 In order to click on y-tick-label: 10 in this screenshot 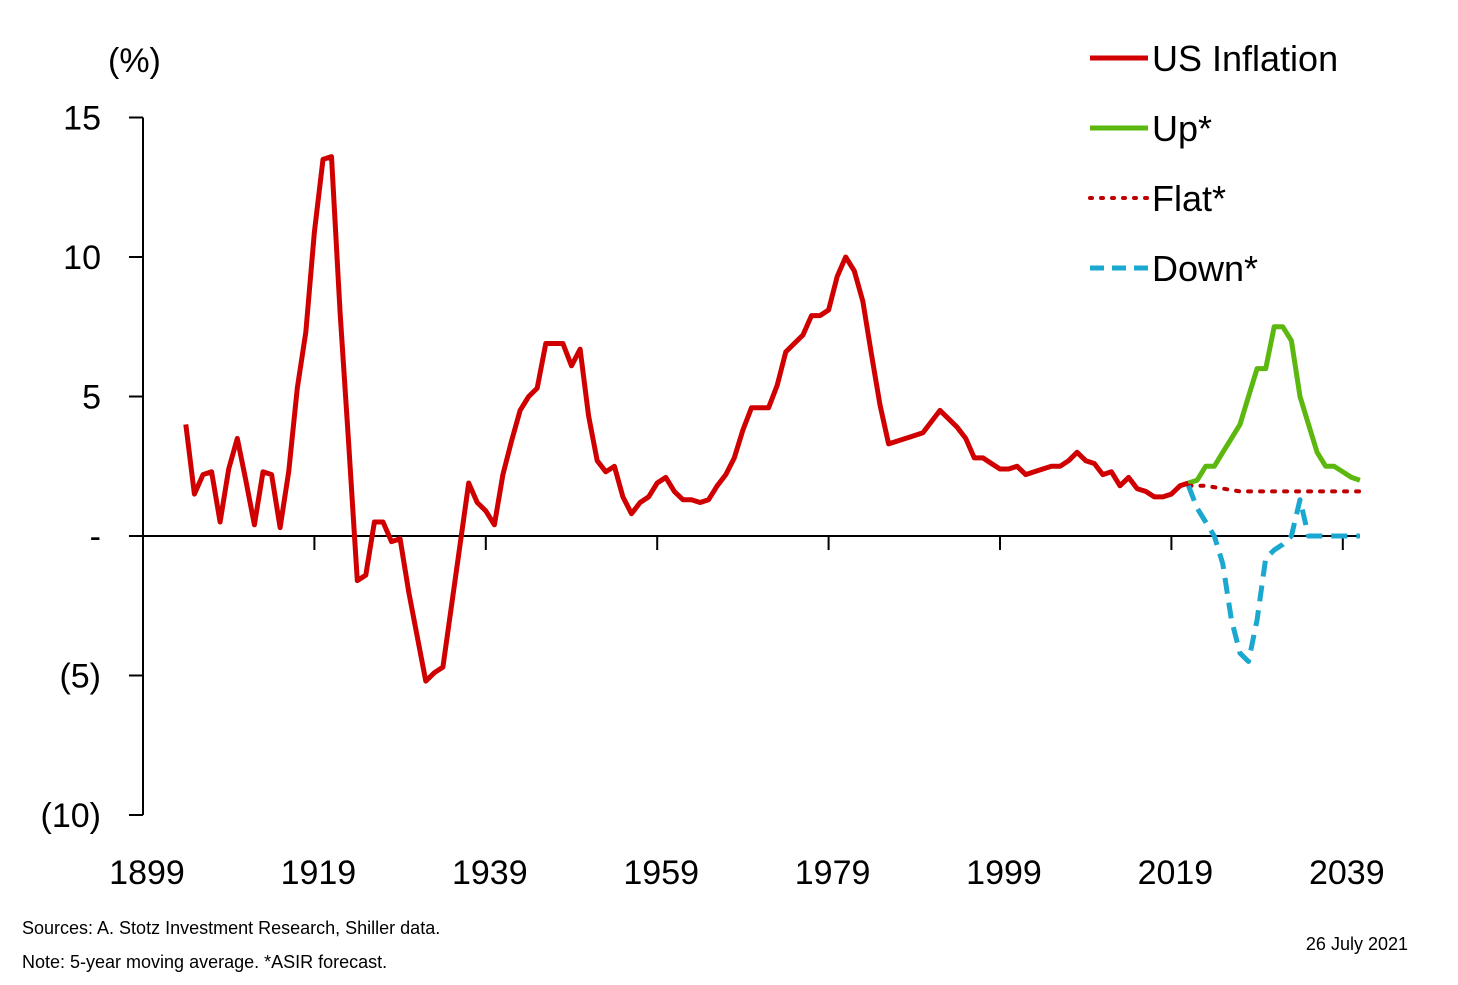, I will do `click(82, 258)`.